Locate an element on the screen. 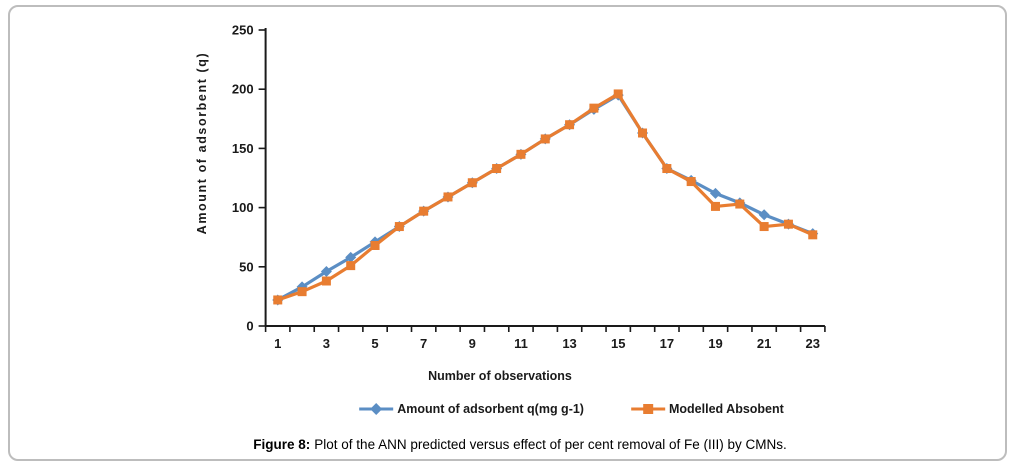 The image size is (1016, 468). svg-text: 17 is located at coordinates (667, 343).